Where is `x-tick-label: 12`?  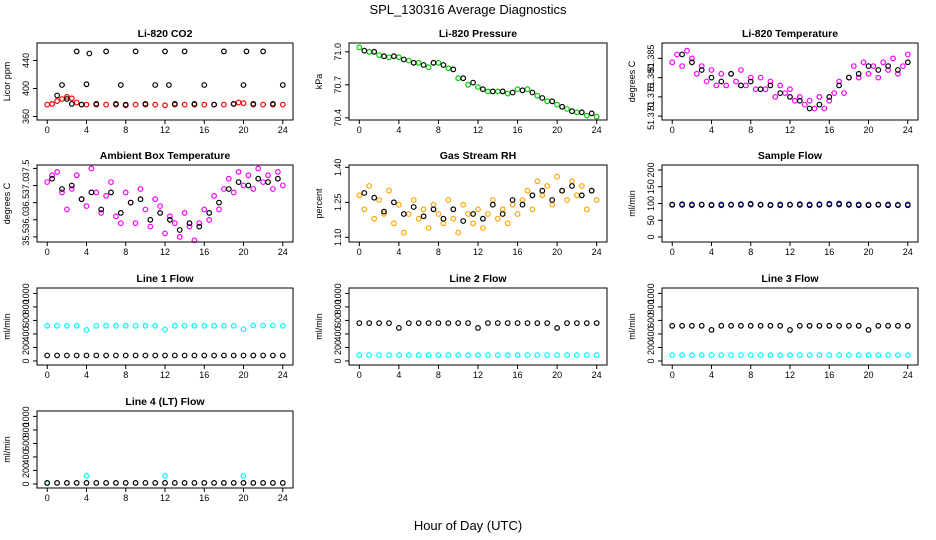 x-tick-label: 12 is located at coordinates (790, 375).